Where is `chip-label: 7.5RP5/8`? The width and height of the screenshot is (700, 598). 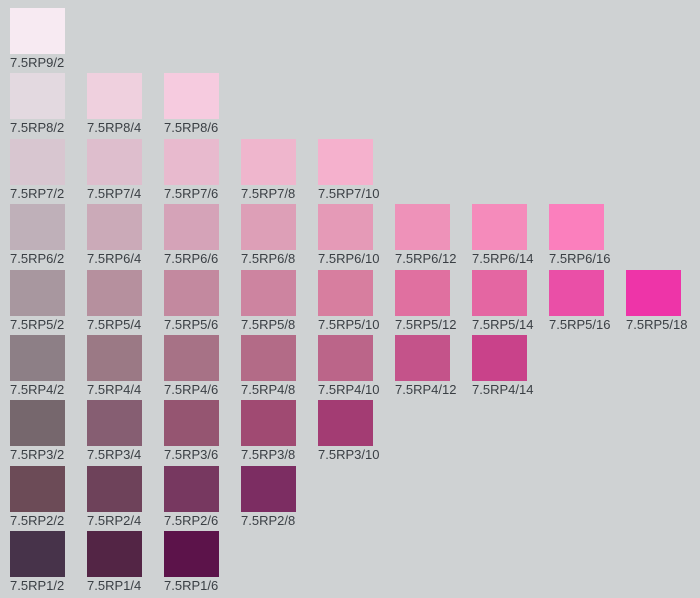
chip-label: 7.5RP5/8 is located at coordinates (268, 324).